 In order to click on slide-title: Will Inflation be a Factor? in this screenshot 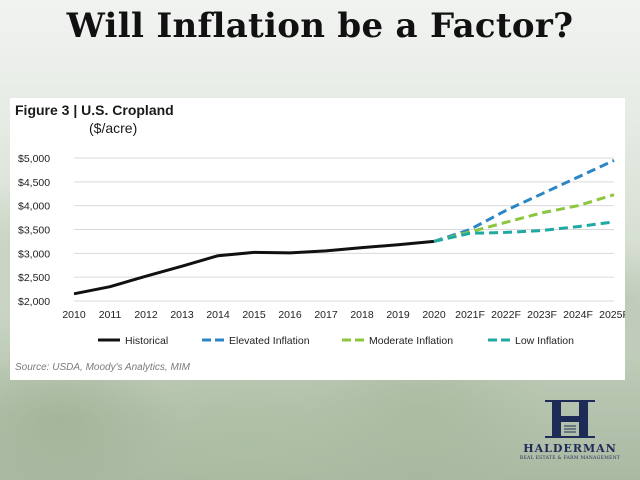, I will do `click(320, 26)`.